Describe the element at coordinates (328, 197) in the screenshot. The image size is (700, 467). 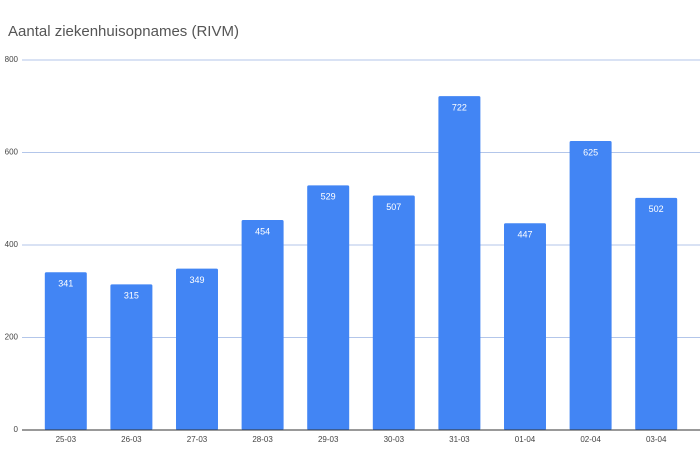
I see `value-label: 529` at that location.